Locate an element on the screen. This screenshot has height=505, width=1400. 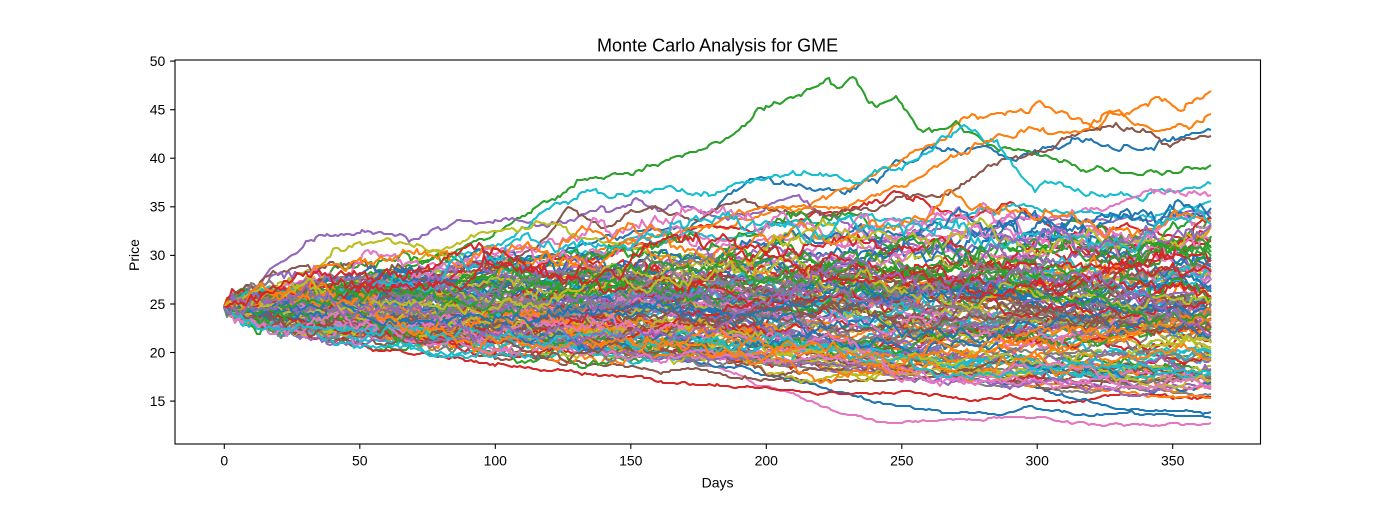
svg-text: Days is located at coordinates (718, 483).